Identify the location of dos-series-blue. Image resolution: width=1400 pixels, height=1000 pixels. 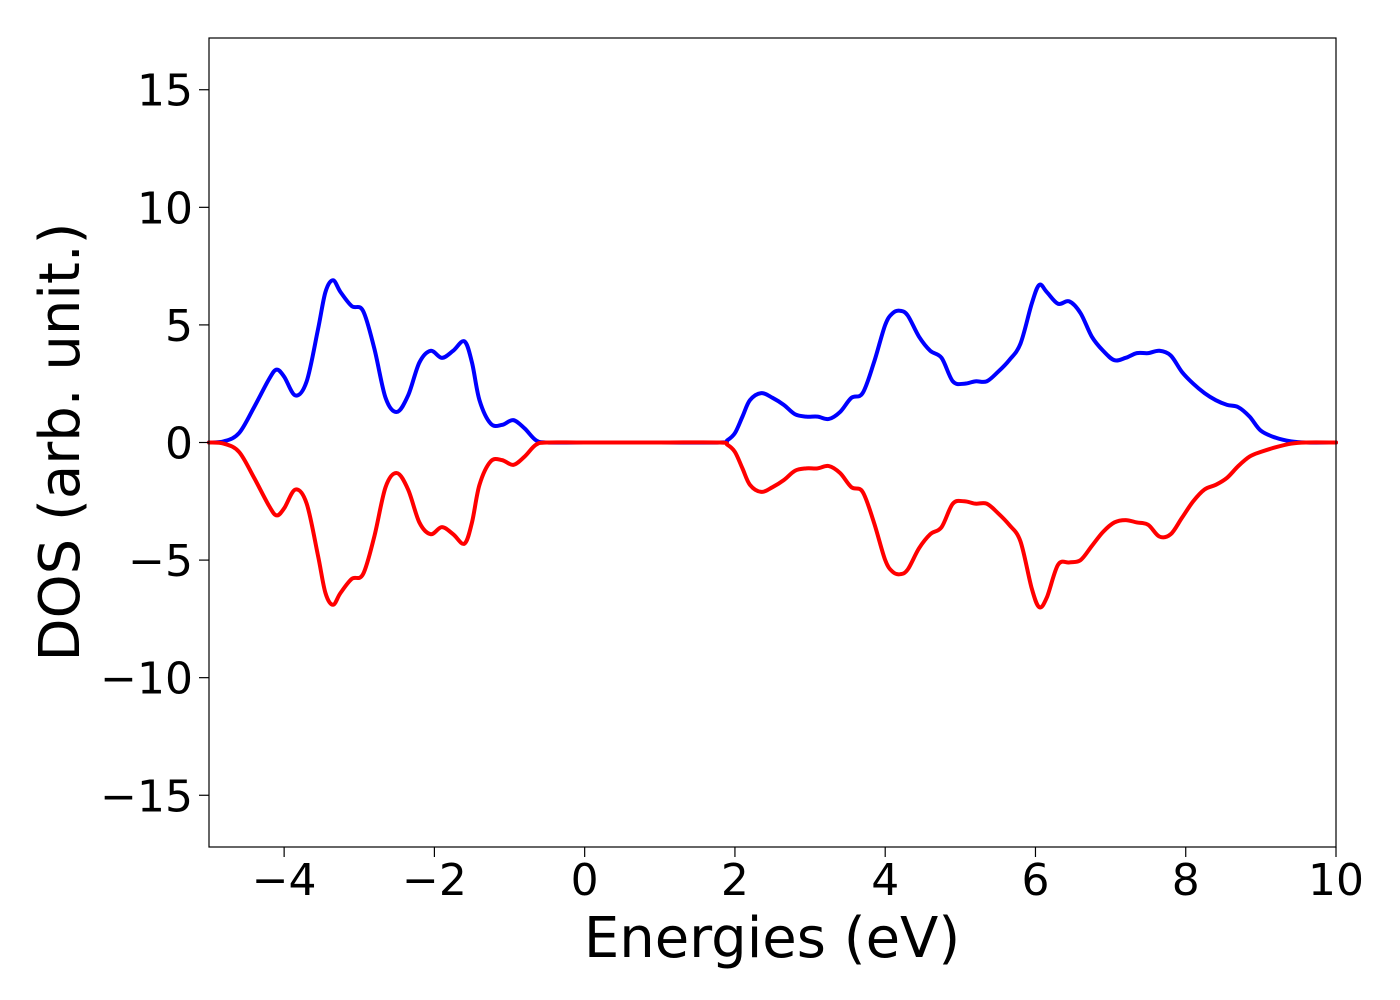
(772, 361).